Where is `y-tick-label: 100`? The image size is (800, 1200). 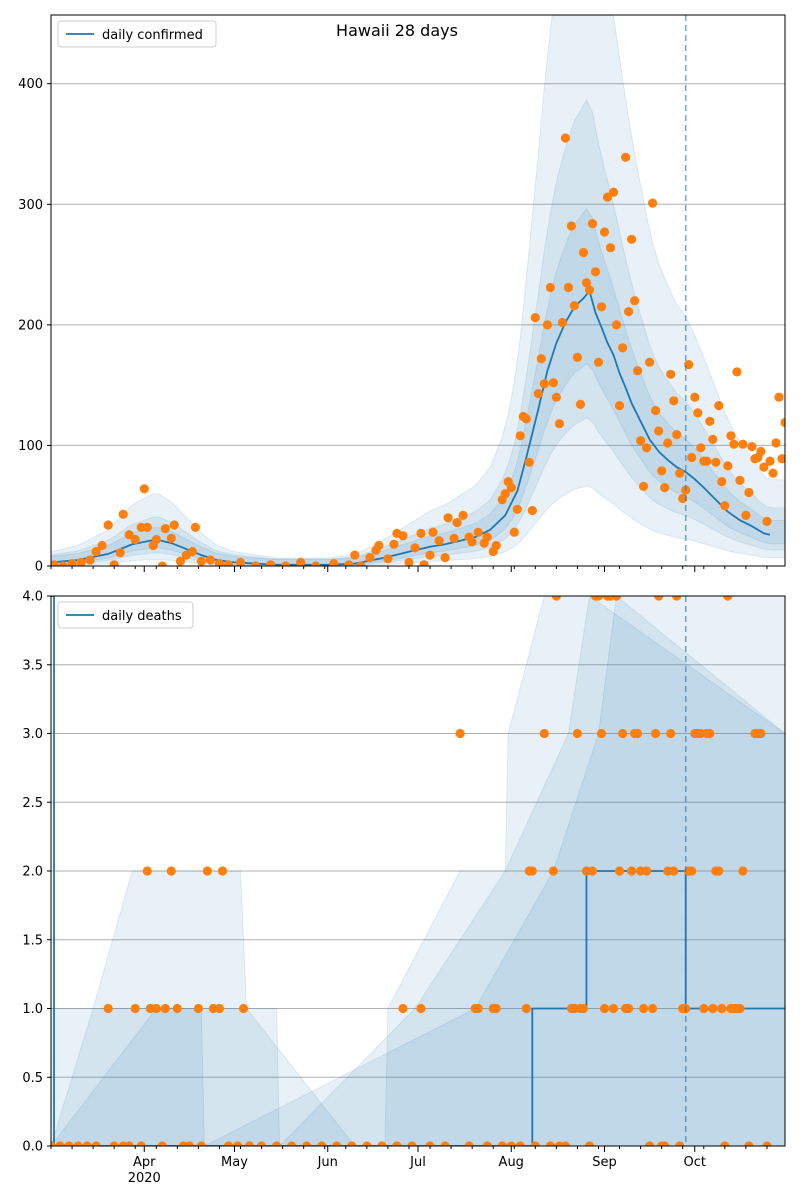
y-tick-label: 100 is located at coordinates (30, 446).